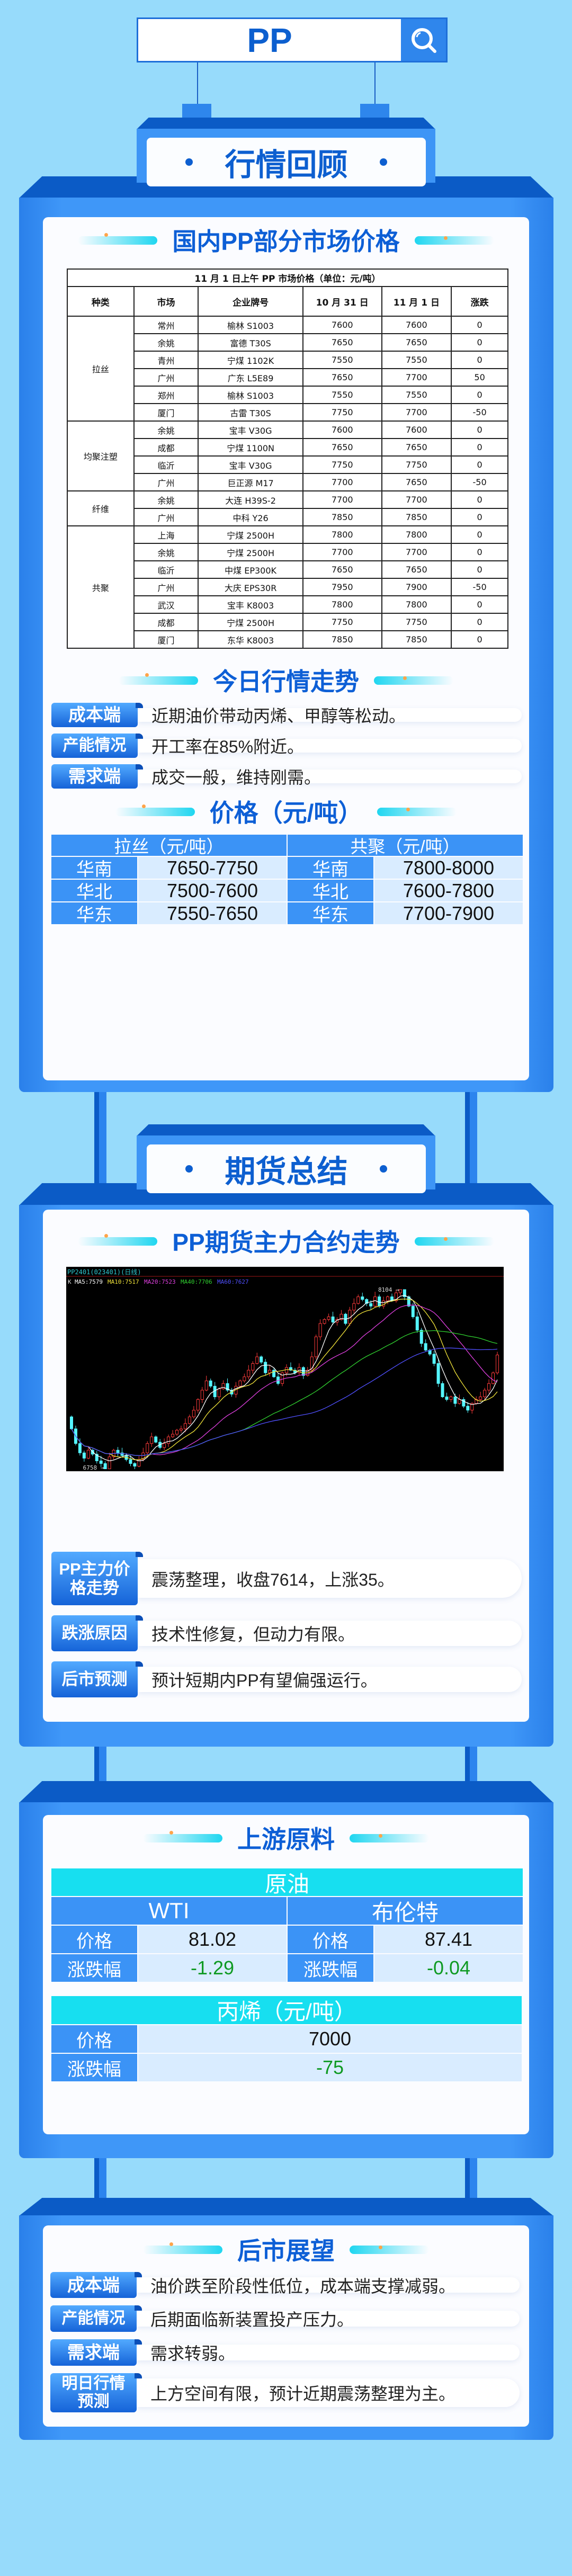  What do you see at coordinates (330, 2039) in the screenshot?
I see `propylene-price: 7000` at bounding box center [330, 2039].